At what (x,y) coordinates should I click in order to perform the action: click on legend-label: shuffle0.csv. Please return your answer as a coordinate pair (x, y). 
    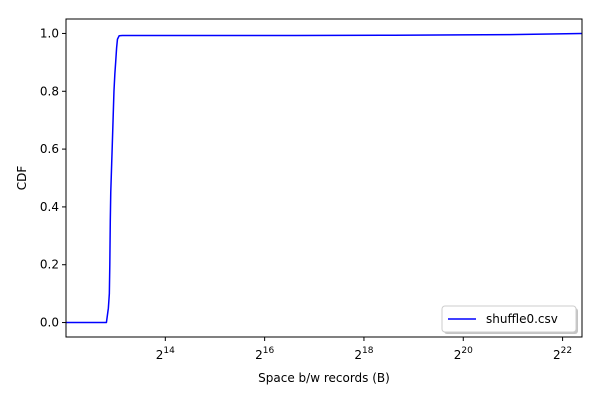
    Looking at the image, I should click on (522, 319).